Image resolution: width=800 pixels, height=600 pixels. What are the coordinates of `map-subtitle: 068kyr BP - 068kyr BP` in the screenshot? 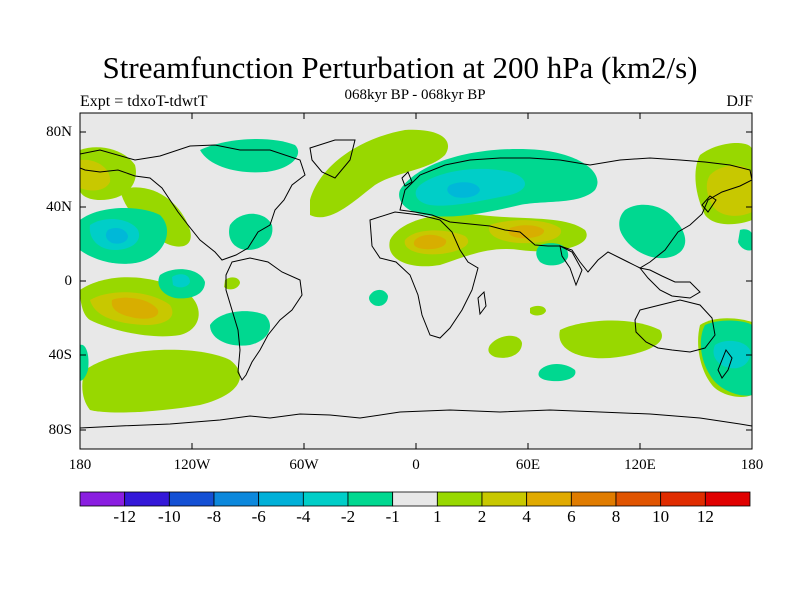 It's located at (415, 95).